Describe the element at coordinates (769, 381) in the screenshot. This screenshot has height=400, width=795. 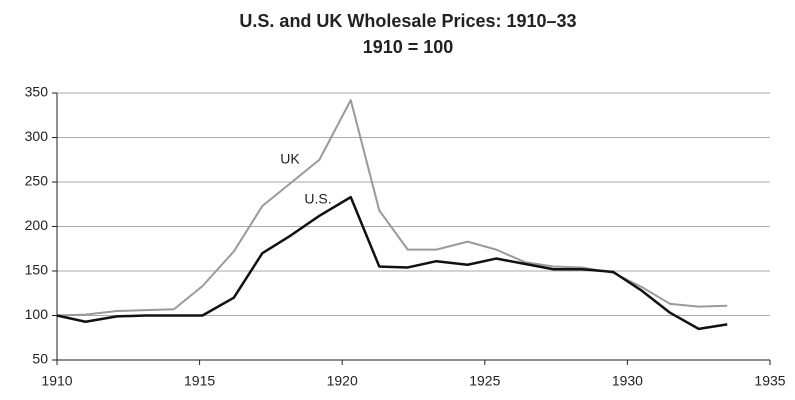
I see `x-tick-label: 1935` at that location.